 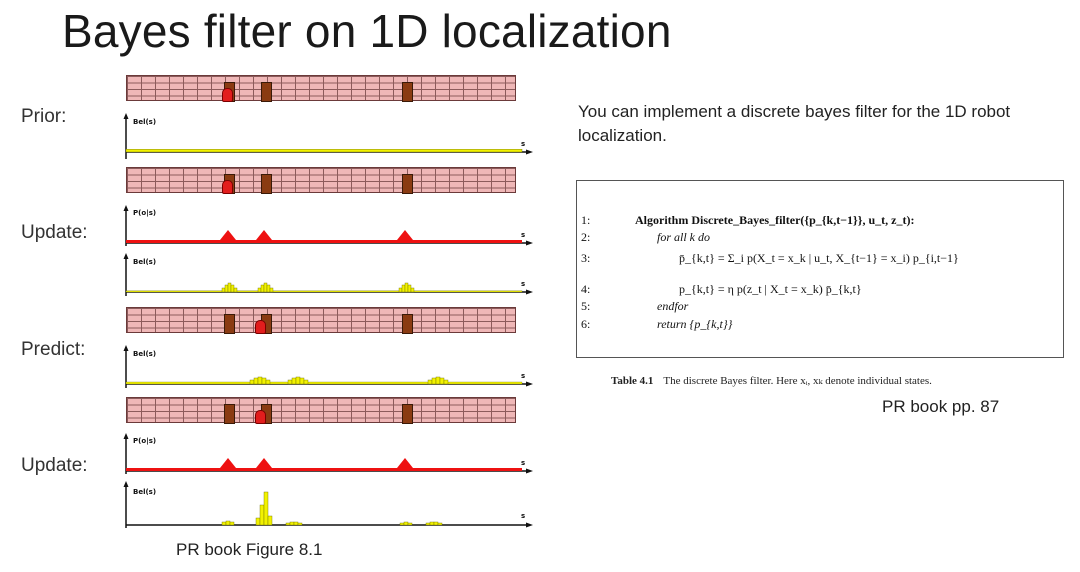 What do you see at coordinates (44, 116) in the screenshot?
I see `row-label-prior: Prior:` at bounding box center [44, 116].